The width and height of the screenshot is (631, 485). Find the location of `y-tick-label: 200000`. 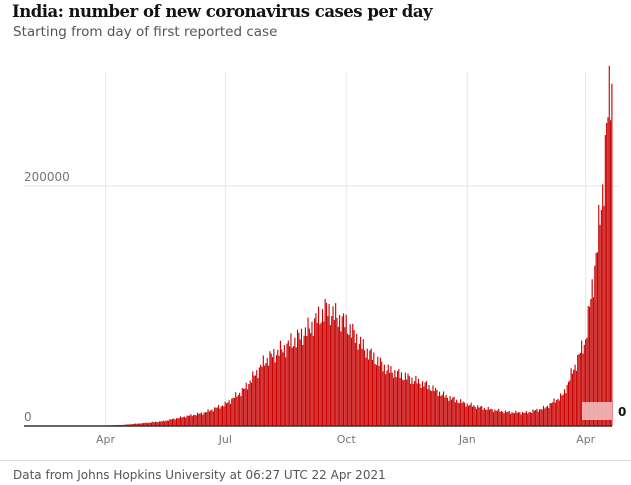

y-tick-label: 200000 is located at coordinates (47, 177).